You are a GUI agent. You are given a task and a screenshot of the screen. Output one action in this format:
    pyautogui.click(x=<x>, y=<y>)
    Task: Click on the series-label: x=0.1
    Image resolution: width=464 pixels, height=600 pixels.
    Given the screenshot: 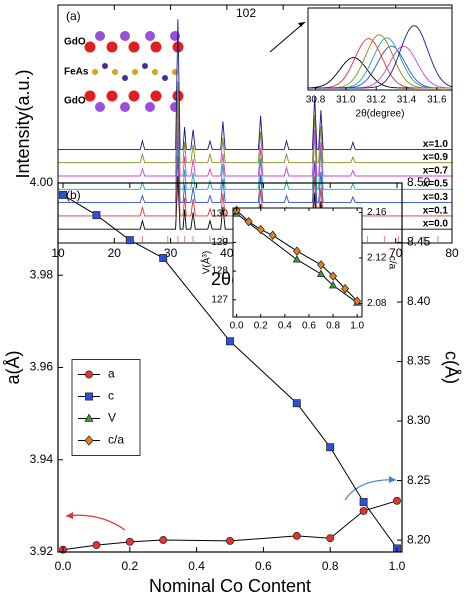 What is the action you would take?
    pyautogui.click(x=436, y=210)
    